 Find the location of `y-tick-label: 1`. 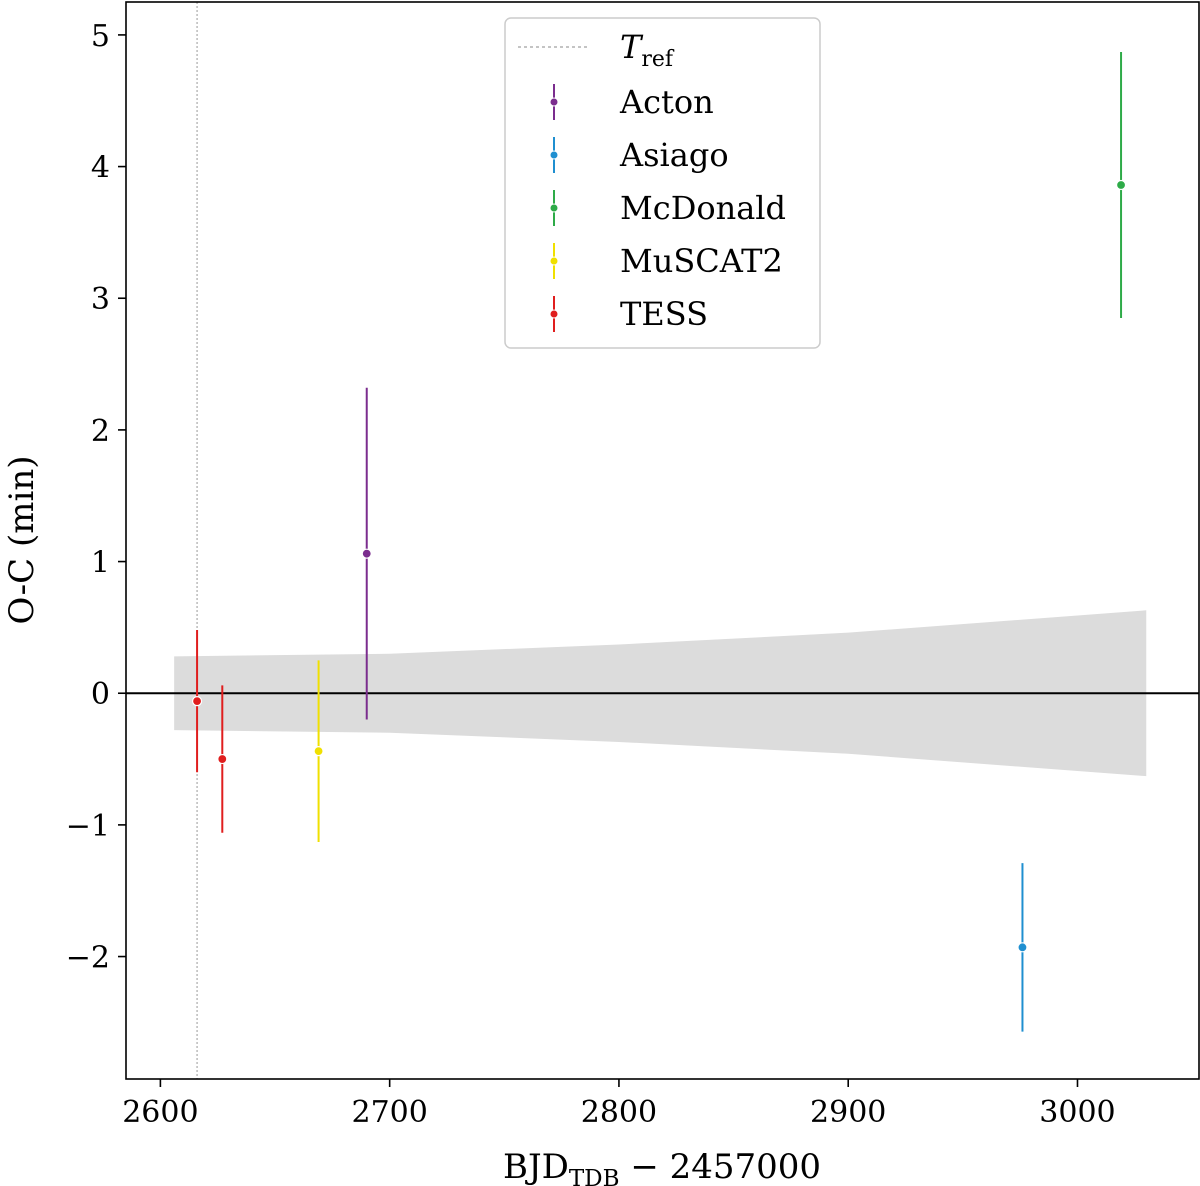

y-tick-label: 1 is located at coordinates (100, 563).